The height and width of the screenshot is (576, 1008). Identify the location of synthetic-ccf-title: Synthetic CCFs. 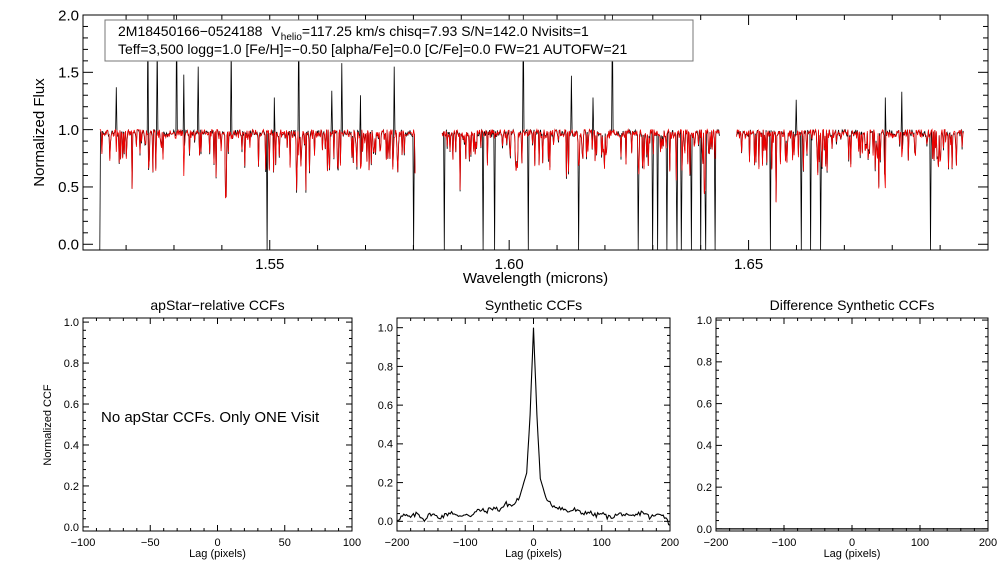
(533, 305).